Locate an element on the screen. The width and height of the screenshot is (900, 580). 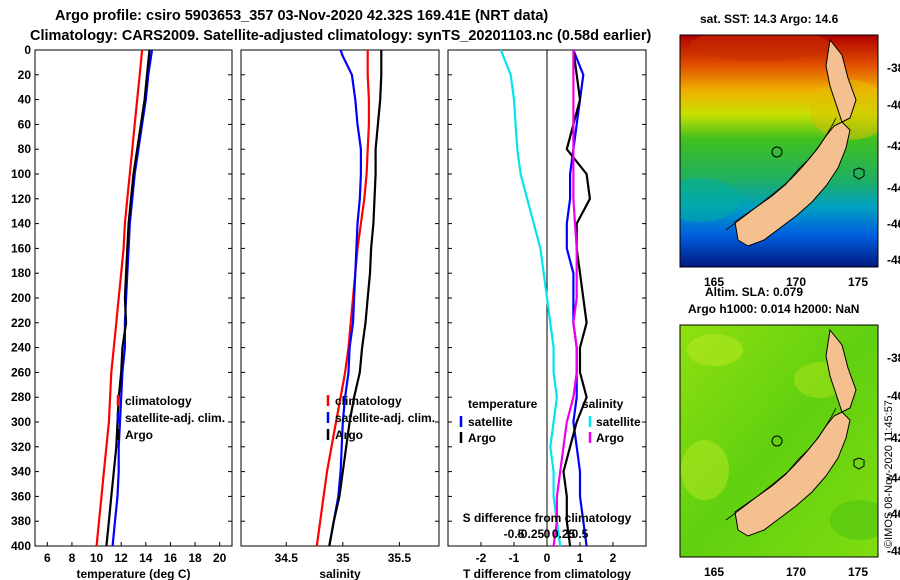
depth-tick-label: 80 is located at coordinates (25, 149).